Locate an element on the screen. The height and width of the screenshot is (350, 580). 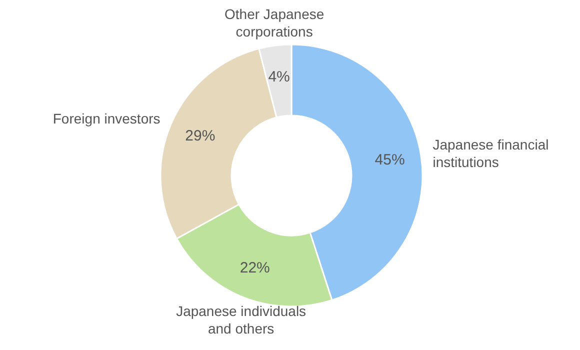
data-label: 22% is located at coordinates (255, 268).